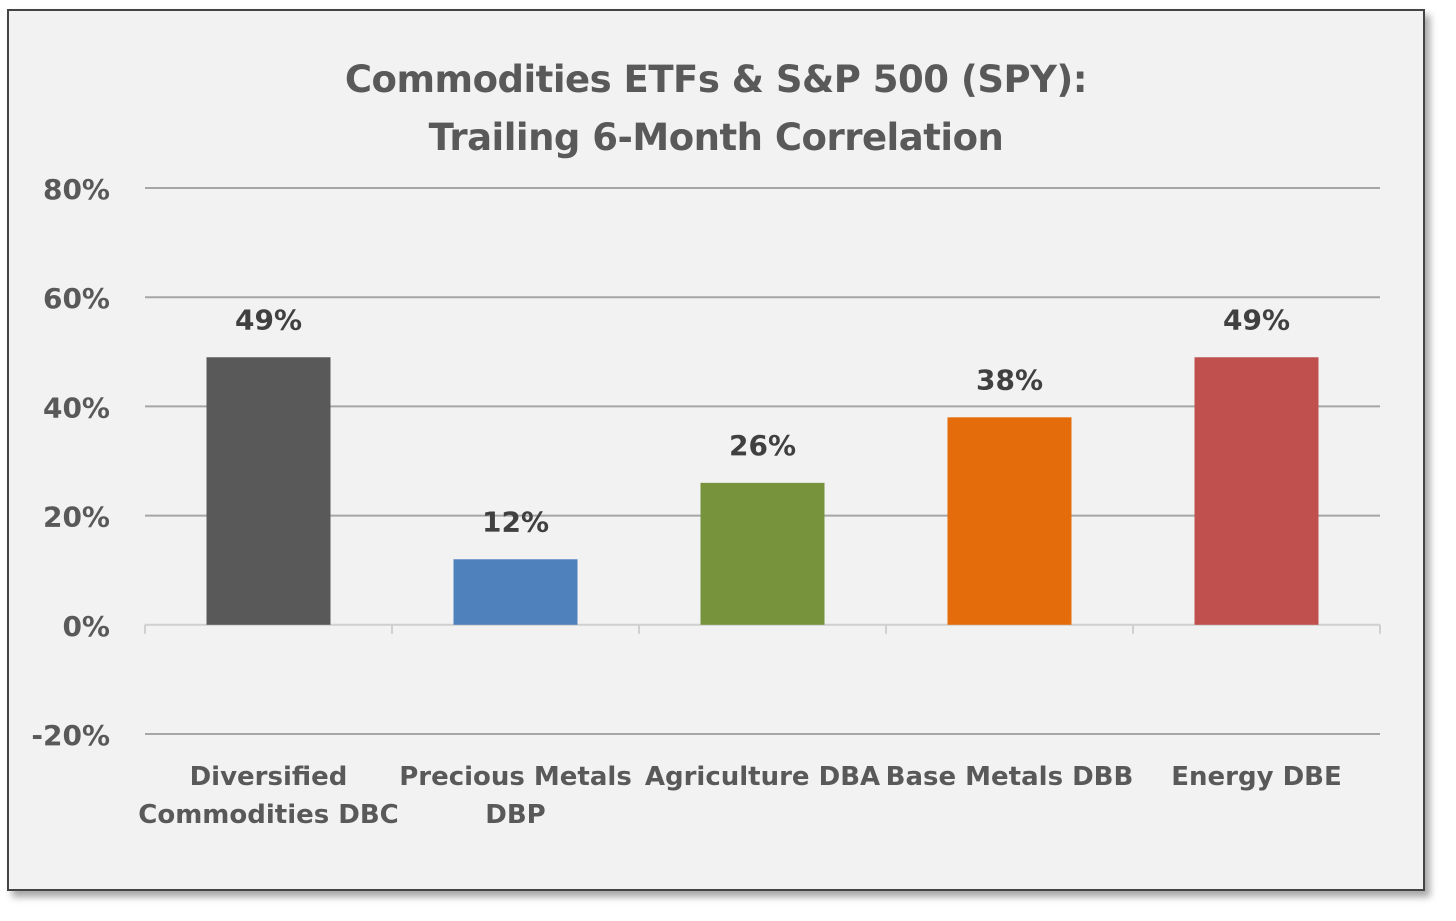 The image size is (1456, 921). What do you see at coordinates (76, 298) in the screenshot?
I see `y-tick-label: 60%` at bounding box center [76, 298].